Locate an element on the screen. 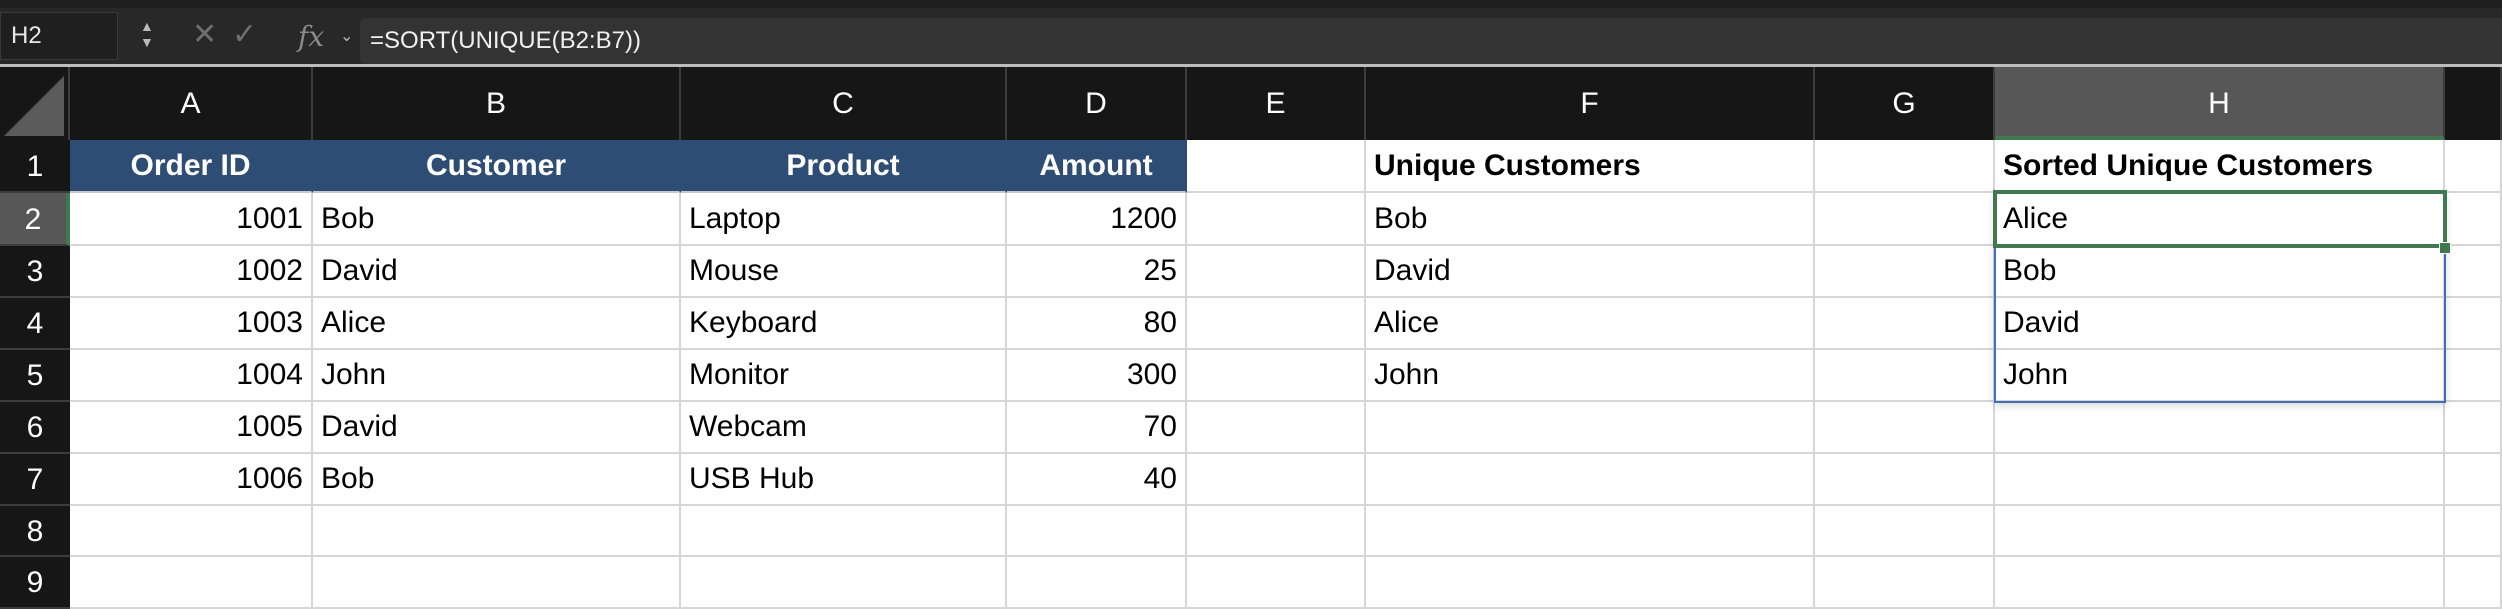 The image size is (2502, 609). cell-C4: Keyboard is located at coordinates (844, 324).